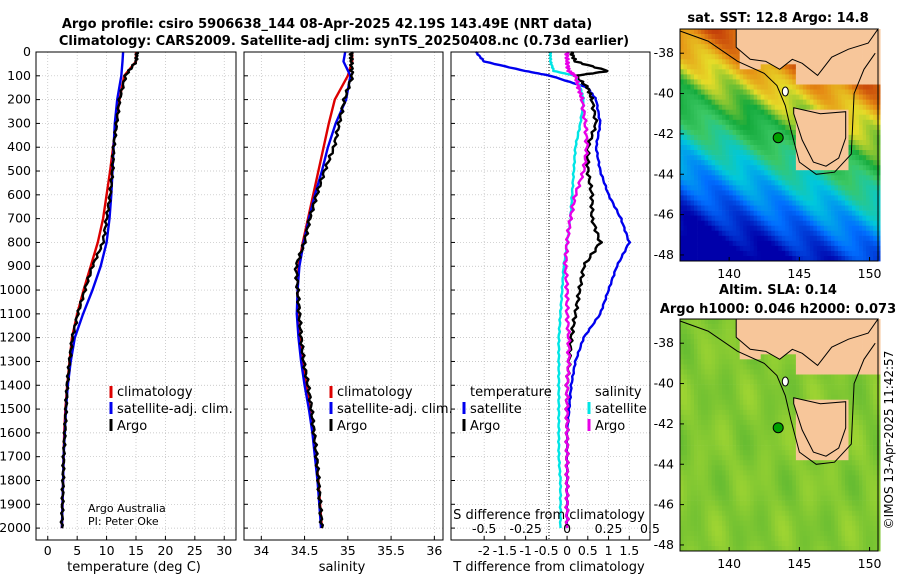  Describe the element at coordinates (224, 550) in the screenshot. I see `temperature-tick-label: 30` at that location.